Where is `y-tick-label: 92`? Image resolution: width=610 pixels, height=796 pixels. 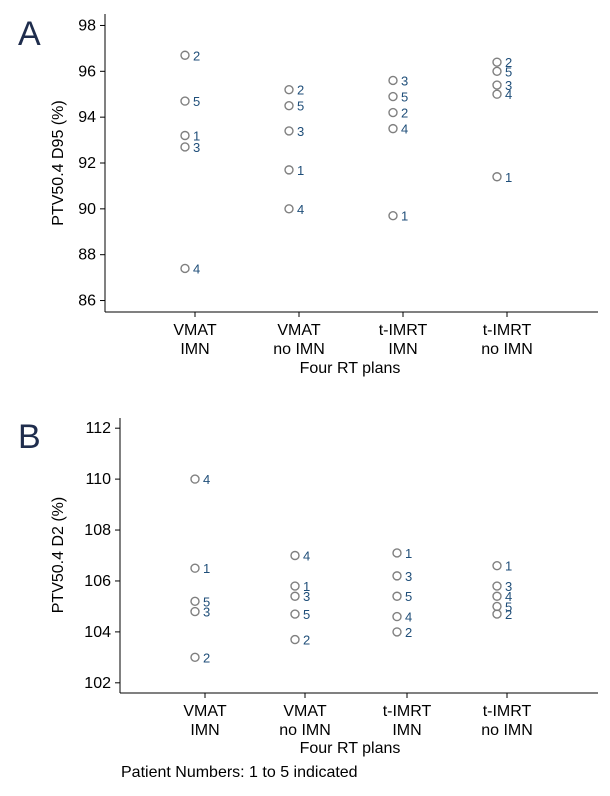 y-tick-label: 92 is located at coordinates (87, 163).